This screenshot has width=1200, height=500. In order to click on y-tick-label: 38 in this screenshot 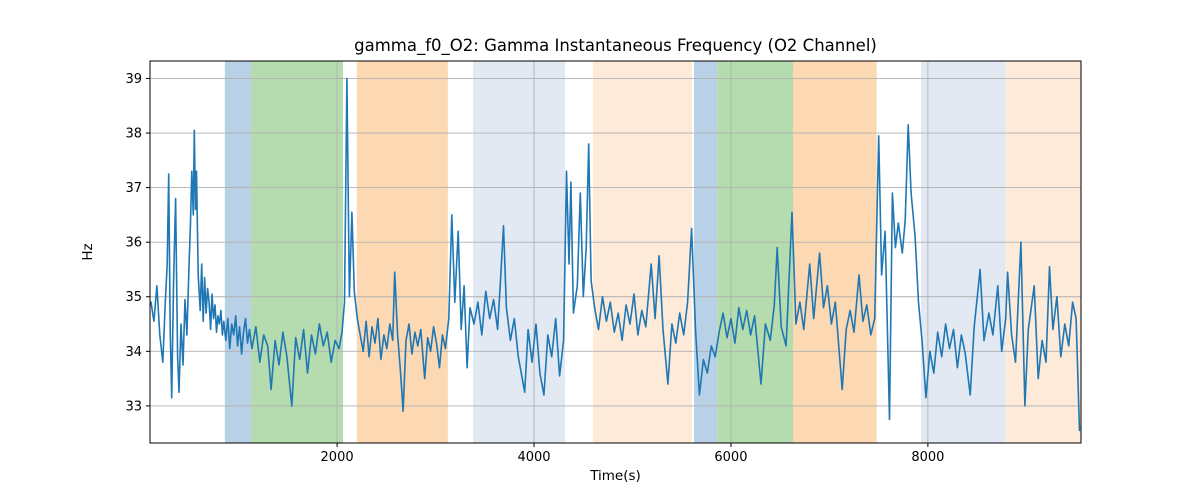, I will do `click(133, 134)`.